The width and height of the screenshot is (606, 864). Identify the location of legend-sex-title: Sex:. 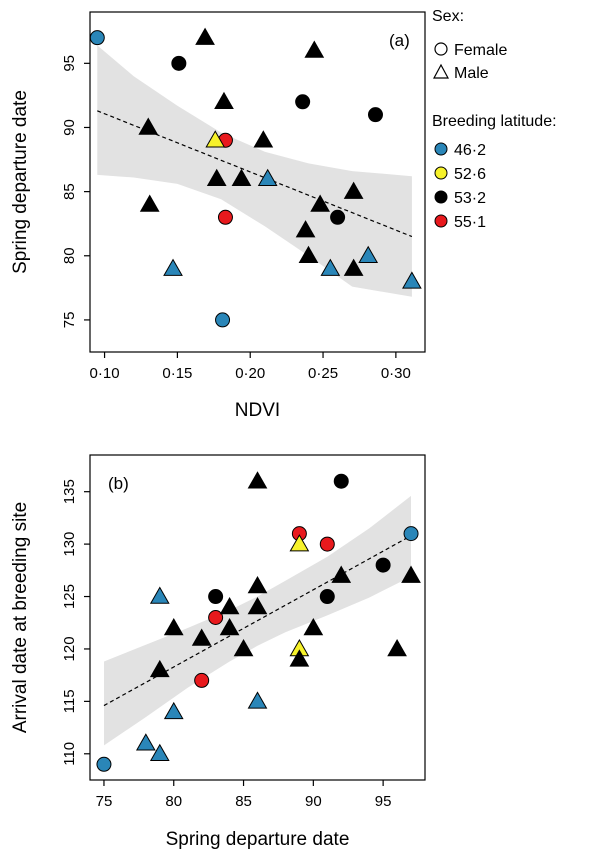
(448, 16).